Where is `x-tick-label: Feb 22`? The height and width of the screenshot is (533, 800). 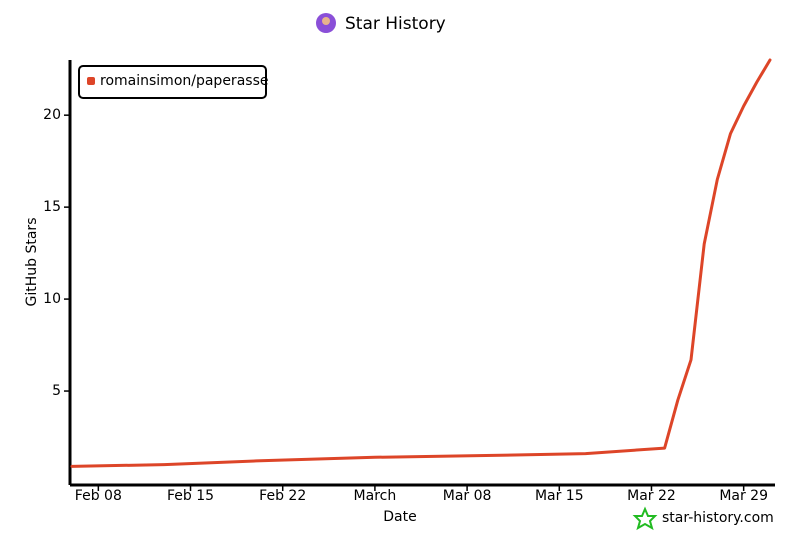 x-tick-label: Feb 22 is located at coordinates (282, 496).